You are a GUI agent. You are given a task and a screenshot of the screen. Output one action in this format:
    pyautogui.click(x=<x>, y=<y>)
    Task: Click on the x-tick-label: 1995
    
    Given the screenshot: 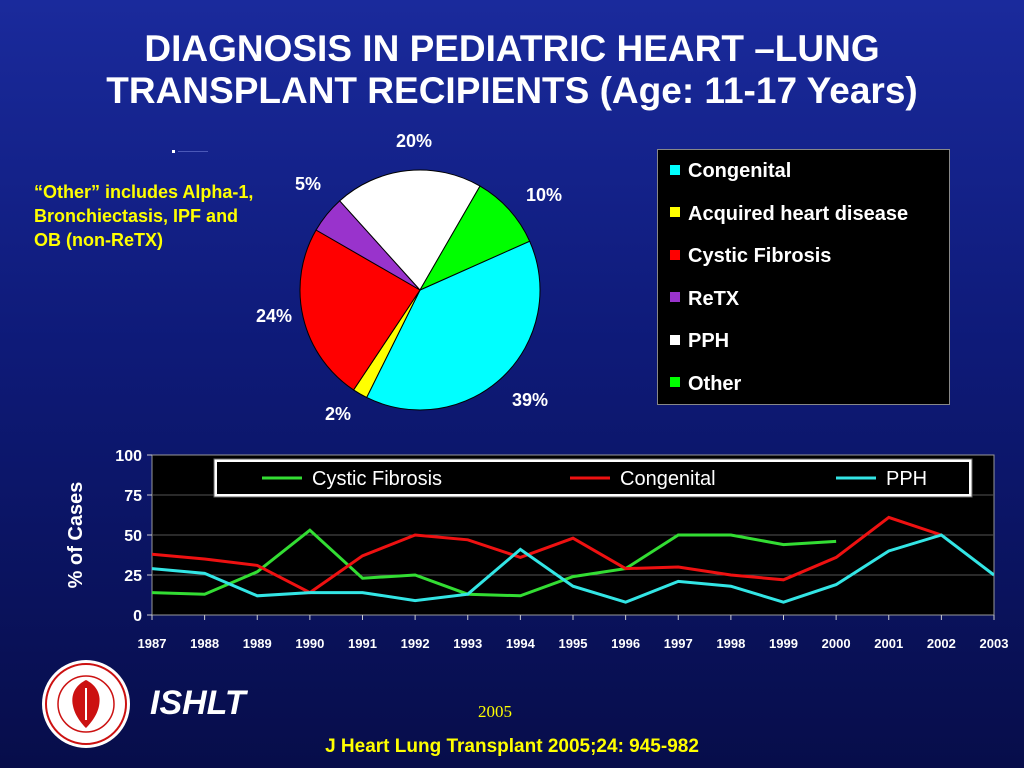 What is the action you would take?
    pyautogui.click(x=573, y=643)
    